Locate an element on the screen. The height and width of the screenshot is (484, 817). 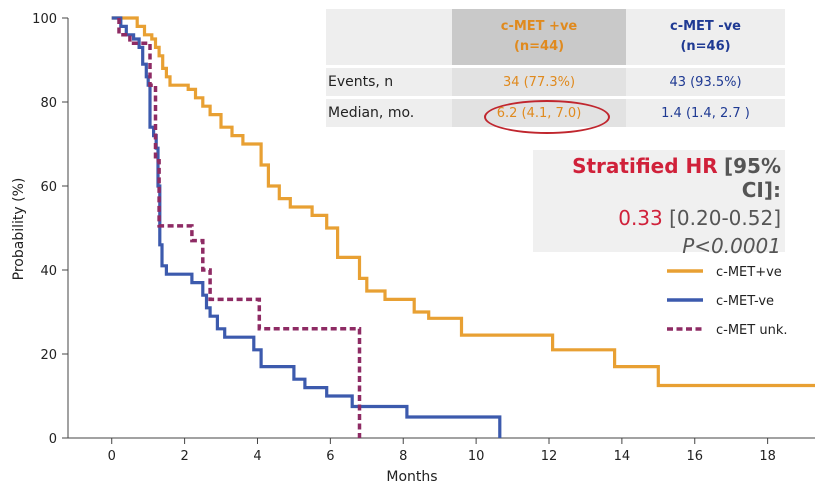
x-tick-label: 10 is located at coordinates (476, 456).